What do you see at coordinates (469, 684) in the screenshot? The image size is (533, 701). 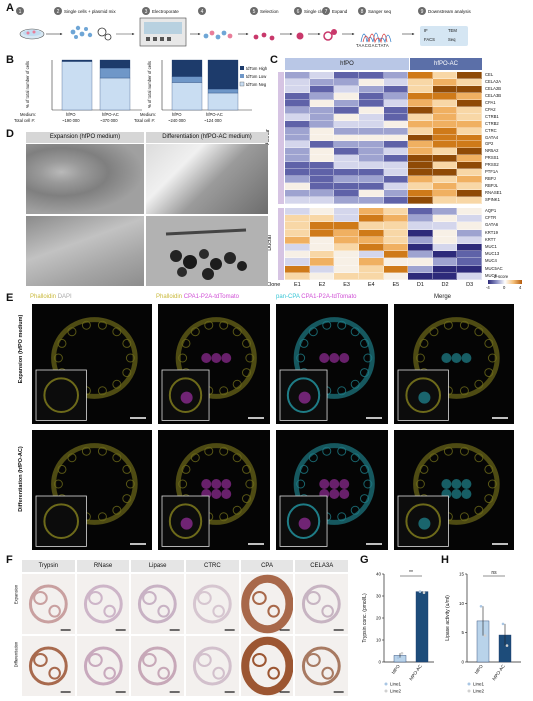 I see `panel_h-legend-dot-line1` at bounding box center [469, 684].